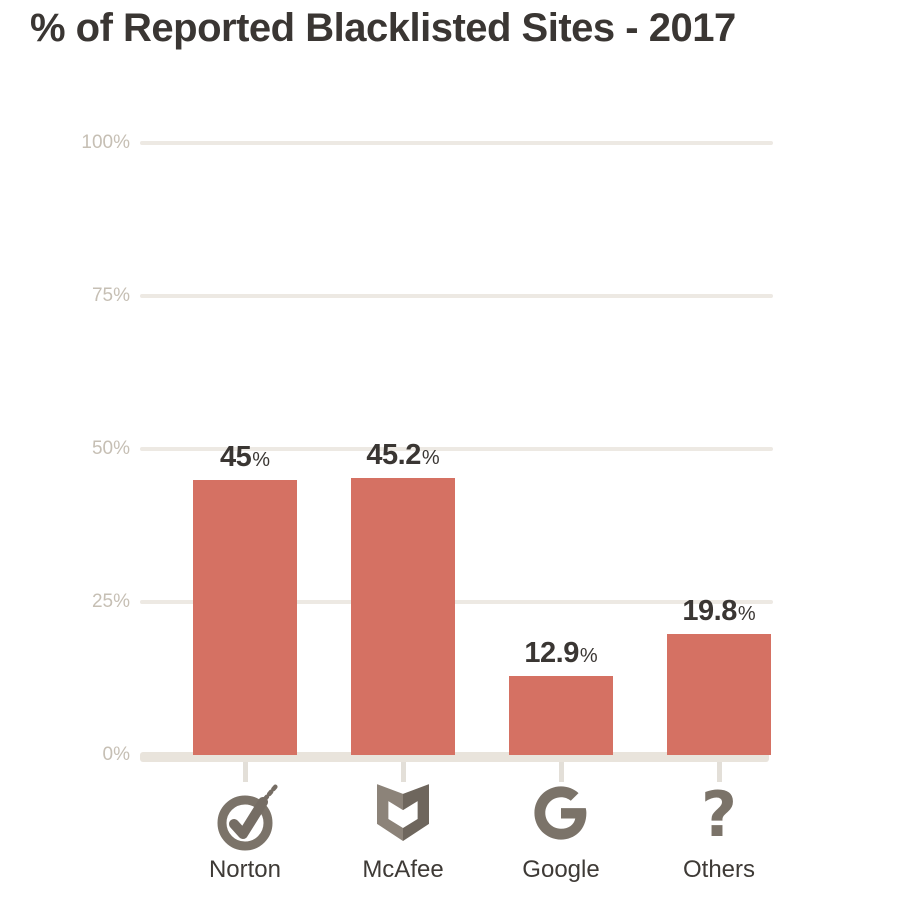  Describe the element at coordinates (383, 28) in the screenshot. I see `chart-title: % of Reported Blacklisted Sites - 2017` at that location.